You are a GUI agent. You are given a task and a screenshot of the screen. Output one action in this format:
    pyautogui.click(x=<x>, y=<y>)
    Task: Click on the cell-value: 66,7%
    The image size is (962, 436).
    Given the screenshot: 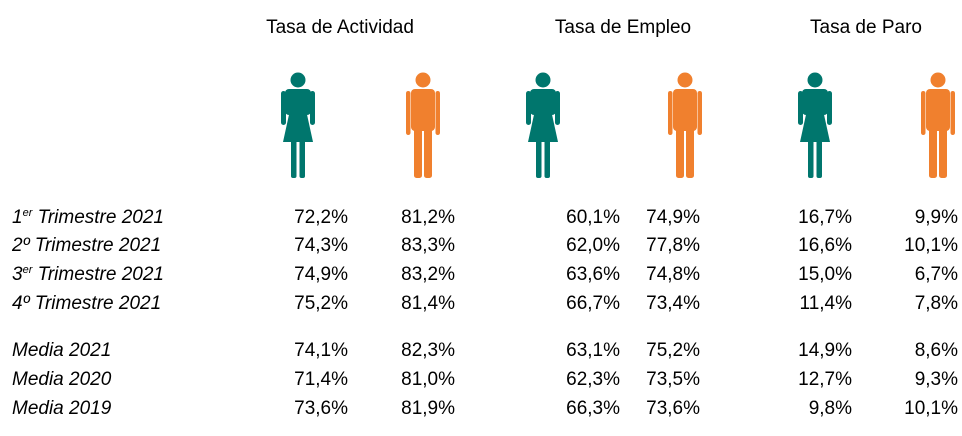 What is the action you would take?
    pyautogui.click(x=593, y=303)
    